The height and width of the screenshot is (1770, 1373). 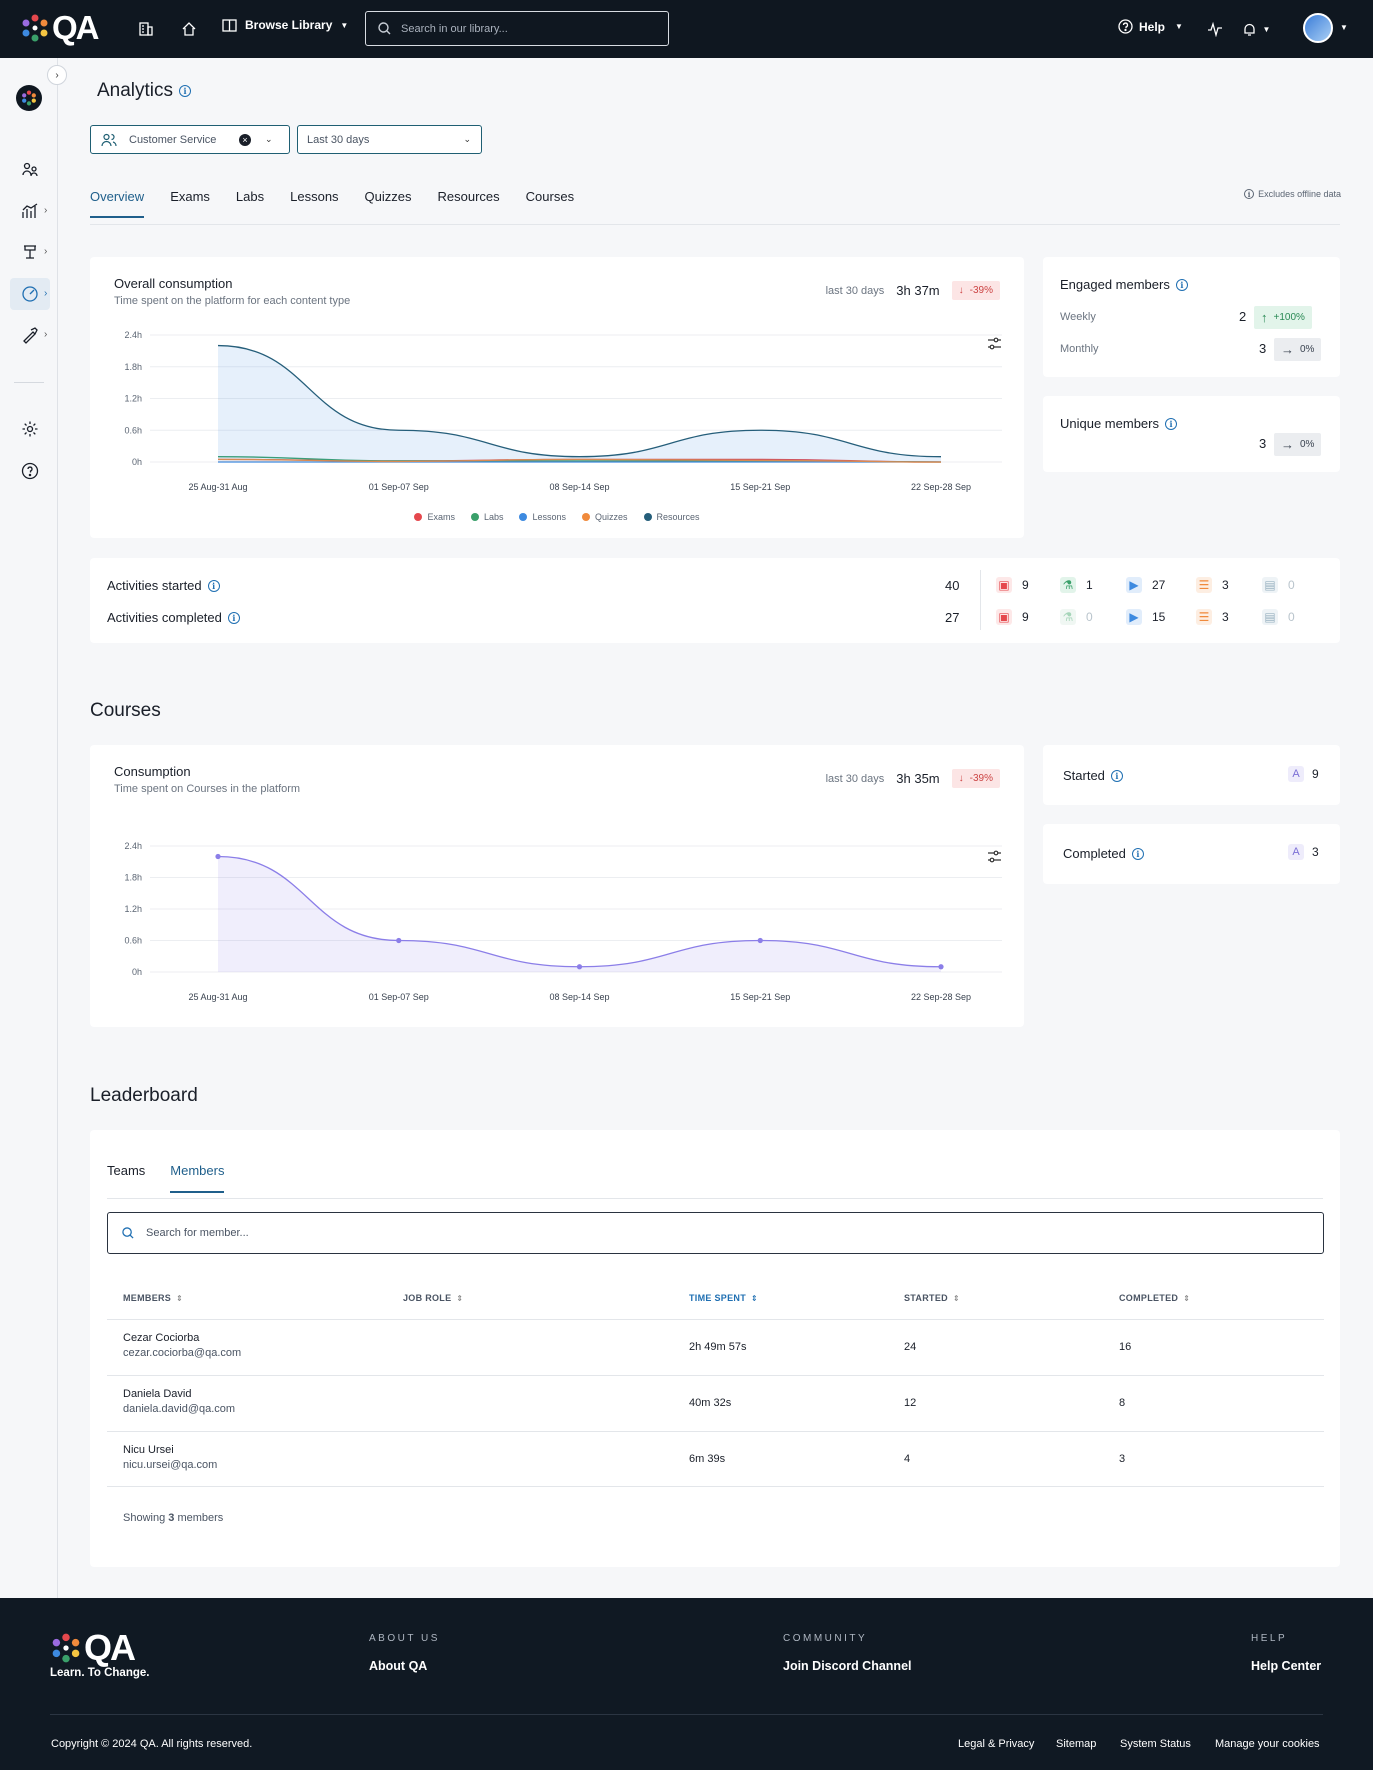 I want to click on sidebar-item-learning, so click(x=30, y=252).